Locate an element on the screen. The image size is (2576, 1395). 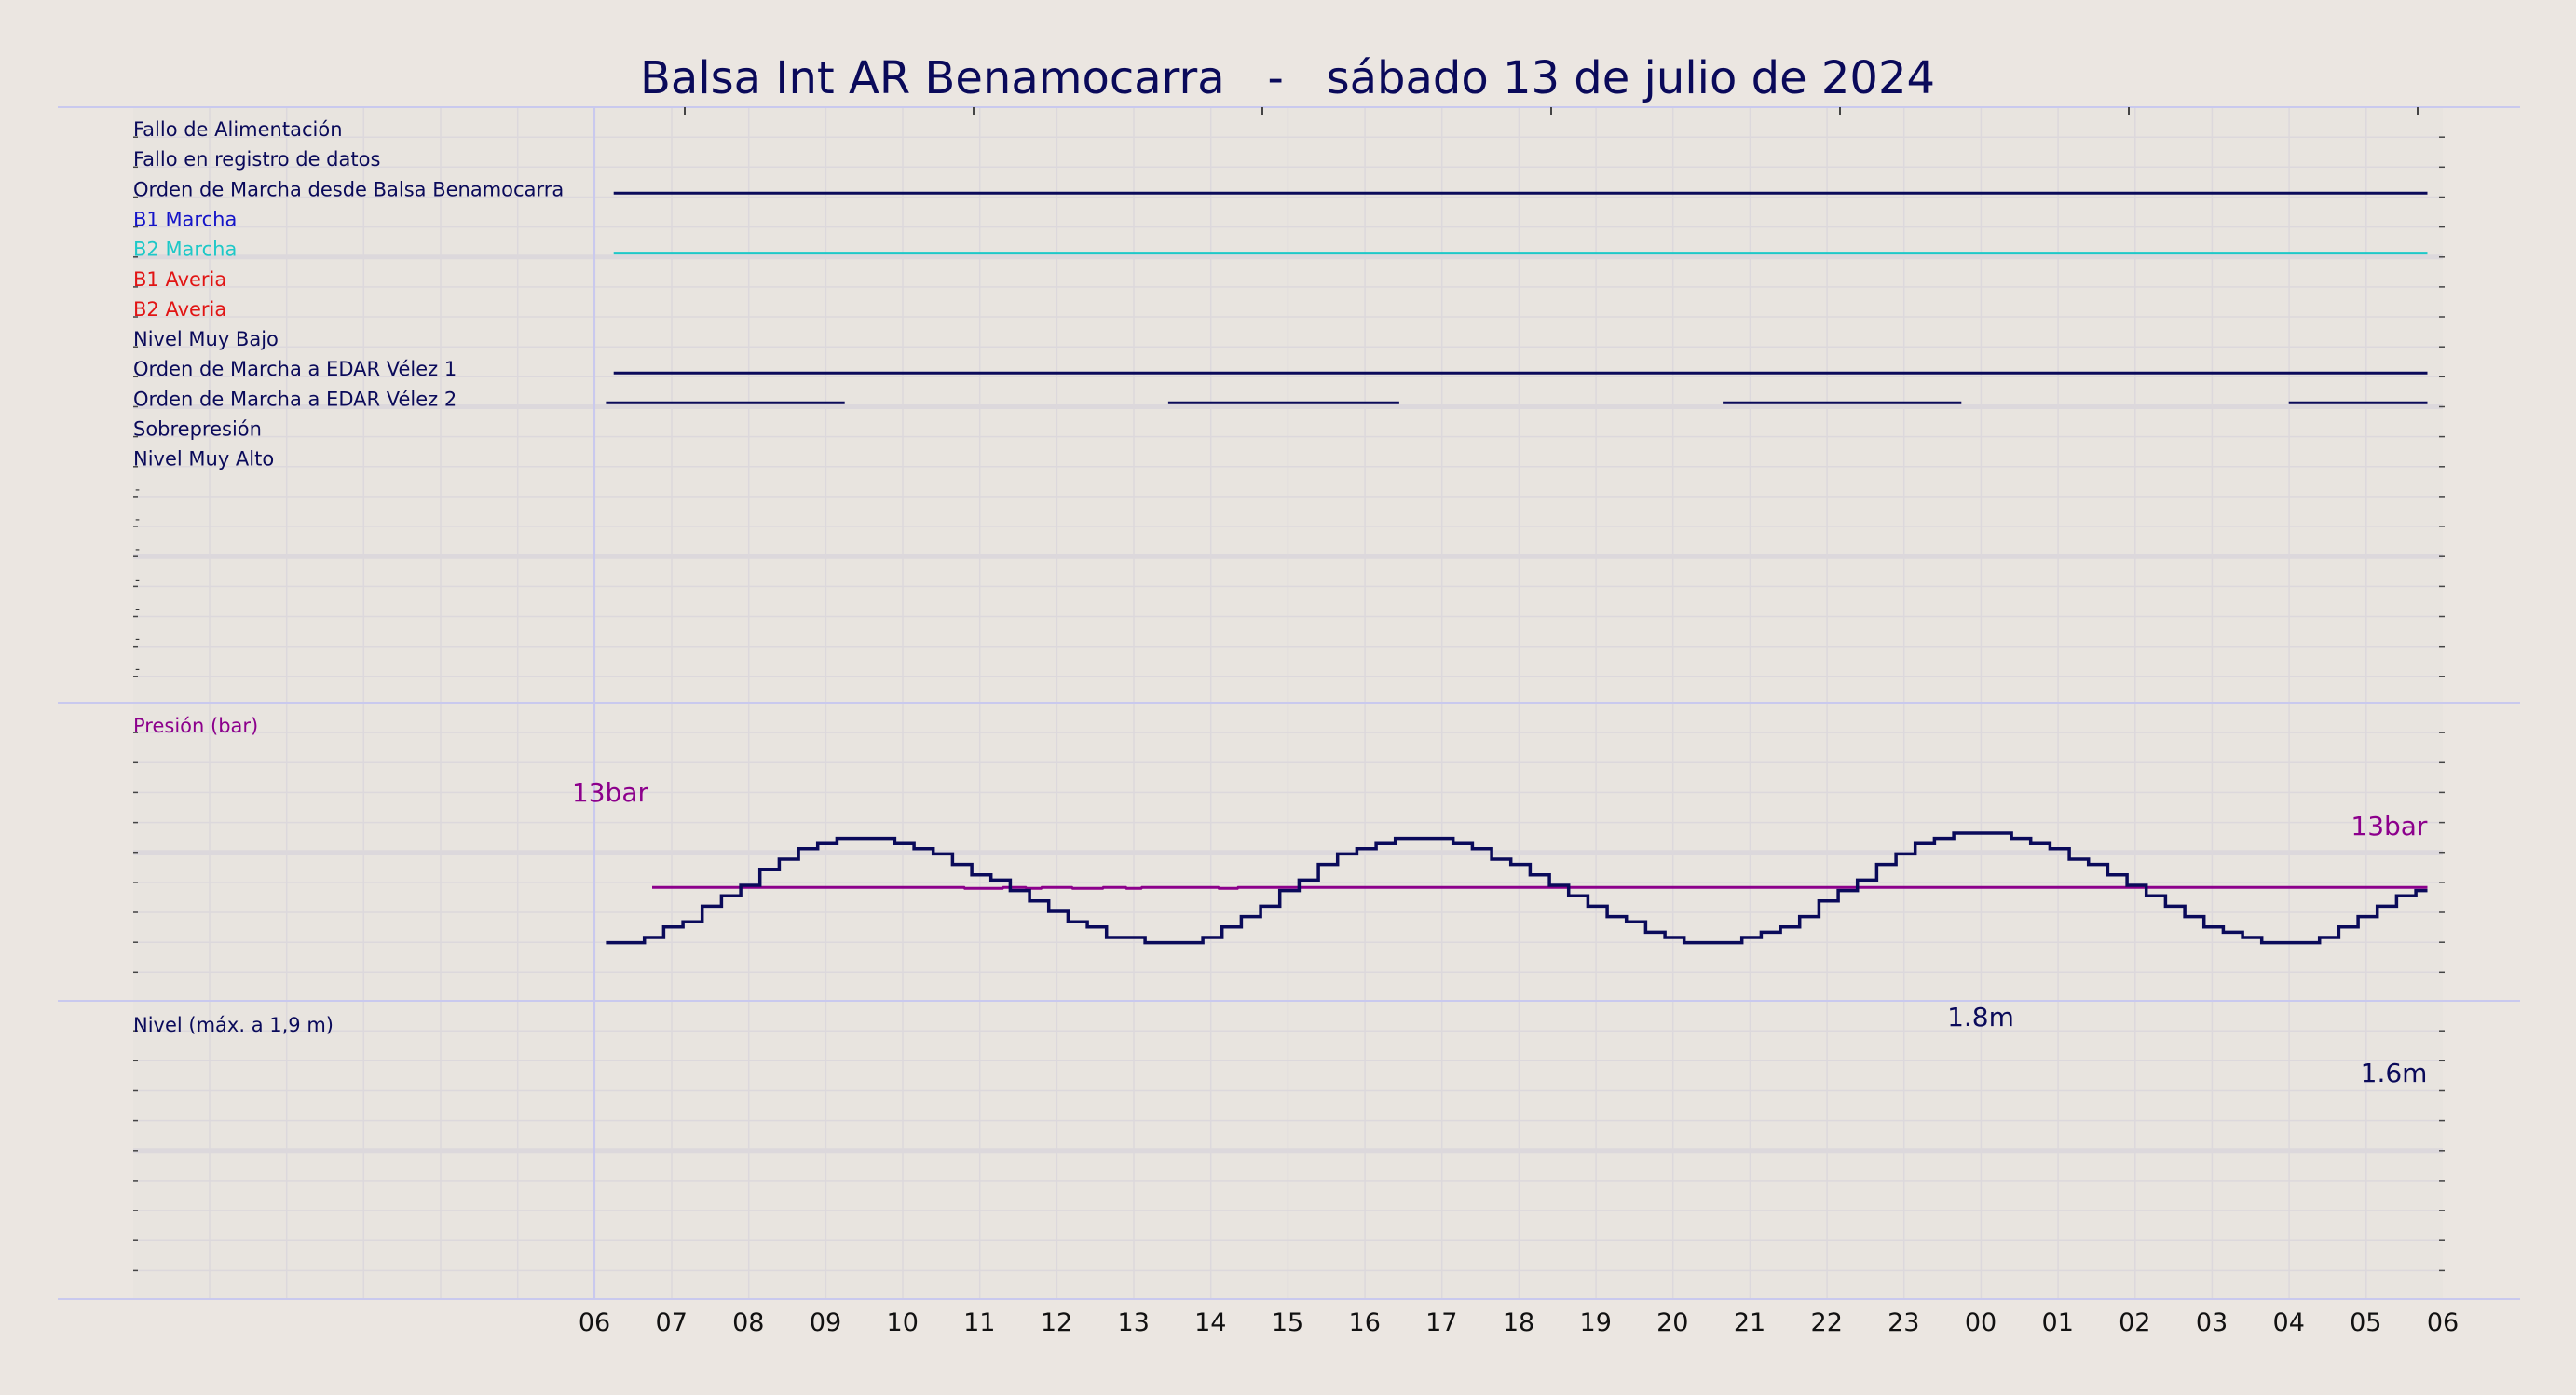
signal-label: Nivel Muy Alto is located at coordinates (204, 459).